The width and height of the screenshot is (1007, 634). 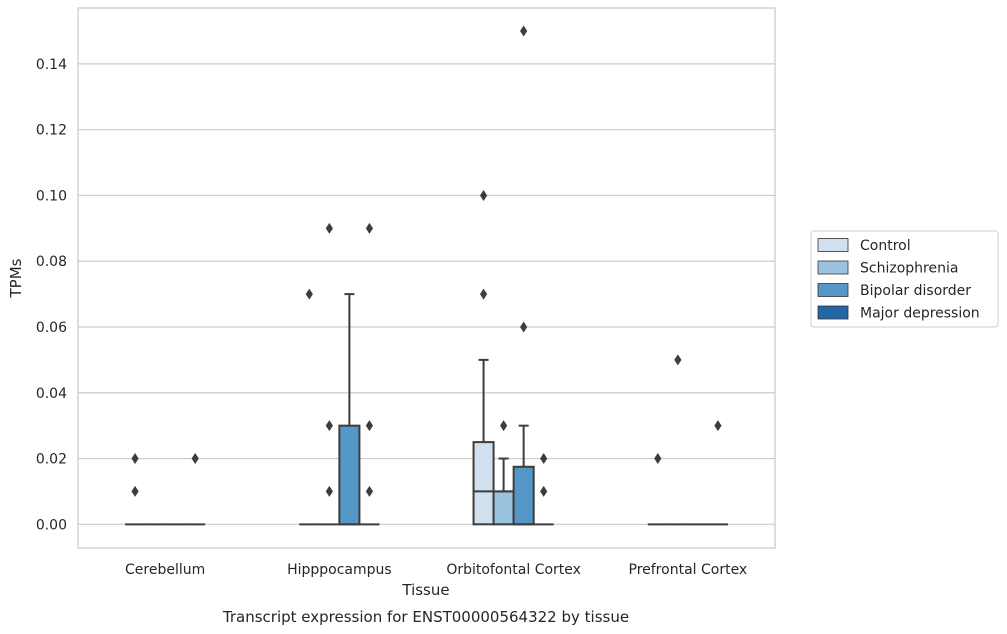 What do you see at coordinates (920, 314) in the screenshot?
I see `legend-label: Major depression` at bounding box center [920, 314].